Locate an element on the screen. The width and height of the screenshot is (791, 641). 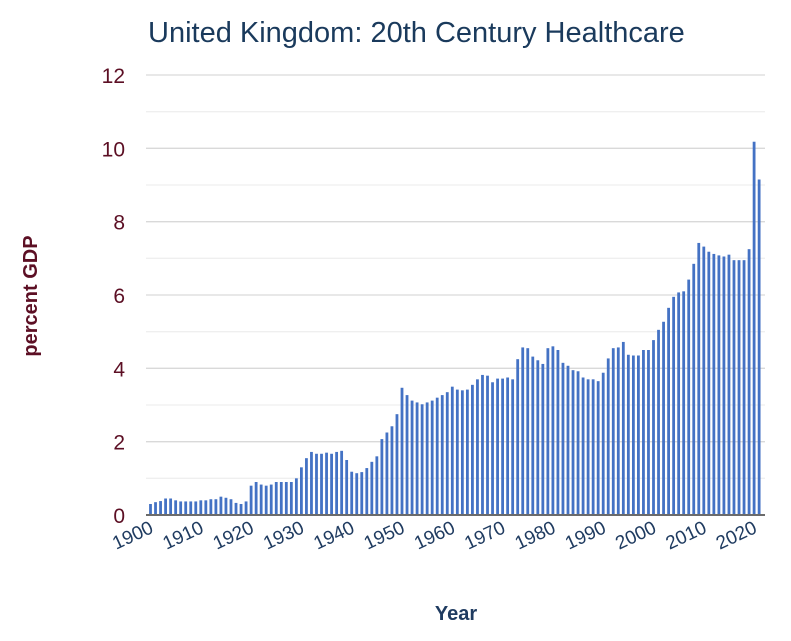
bar-1908 is located at coordinates (191, 508).